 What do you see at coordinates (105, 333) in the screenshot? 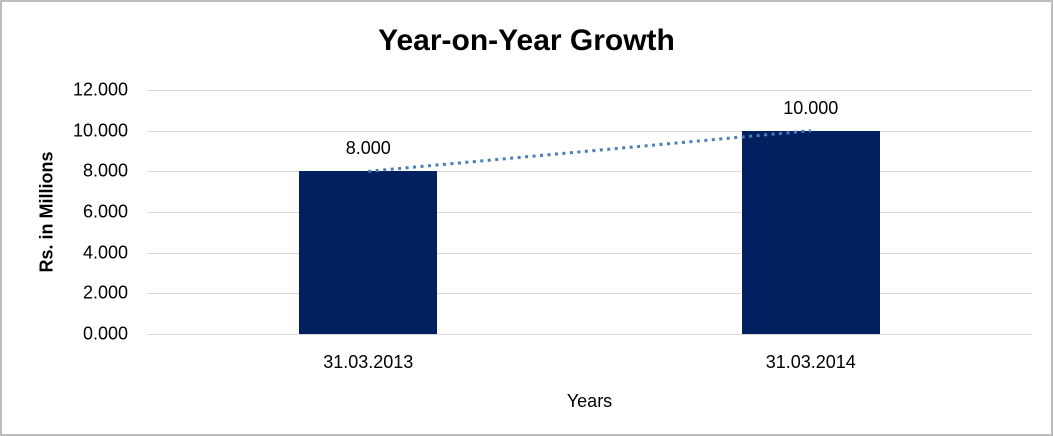
I see `y-tick-label: 0.000` at bounding box center [105, 333].